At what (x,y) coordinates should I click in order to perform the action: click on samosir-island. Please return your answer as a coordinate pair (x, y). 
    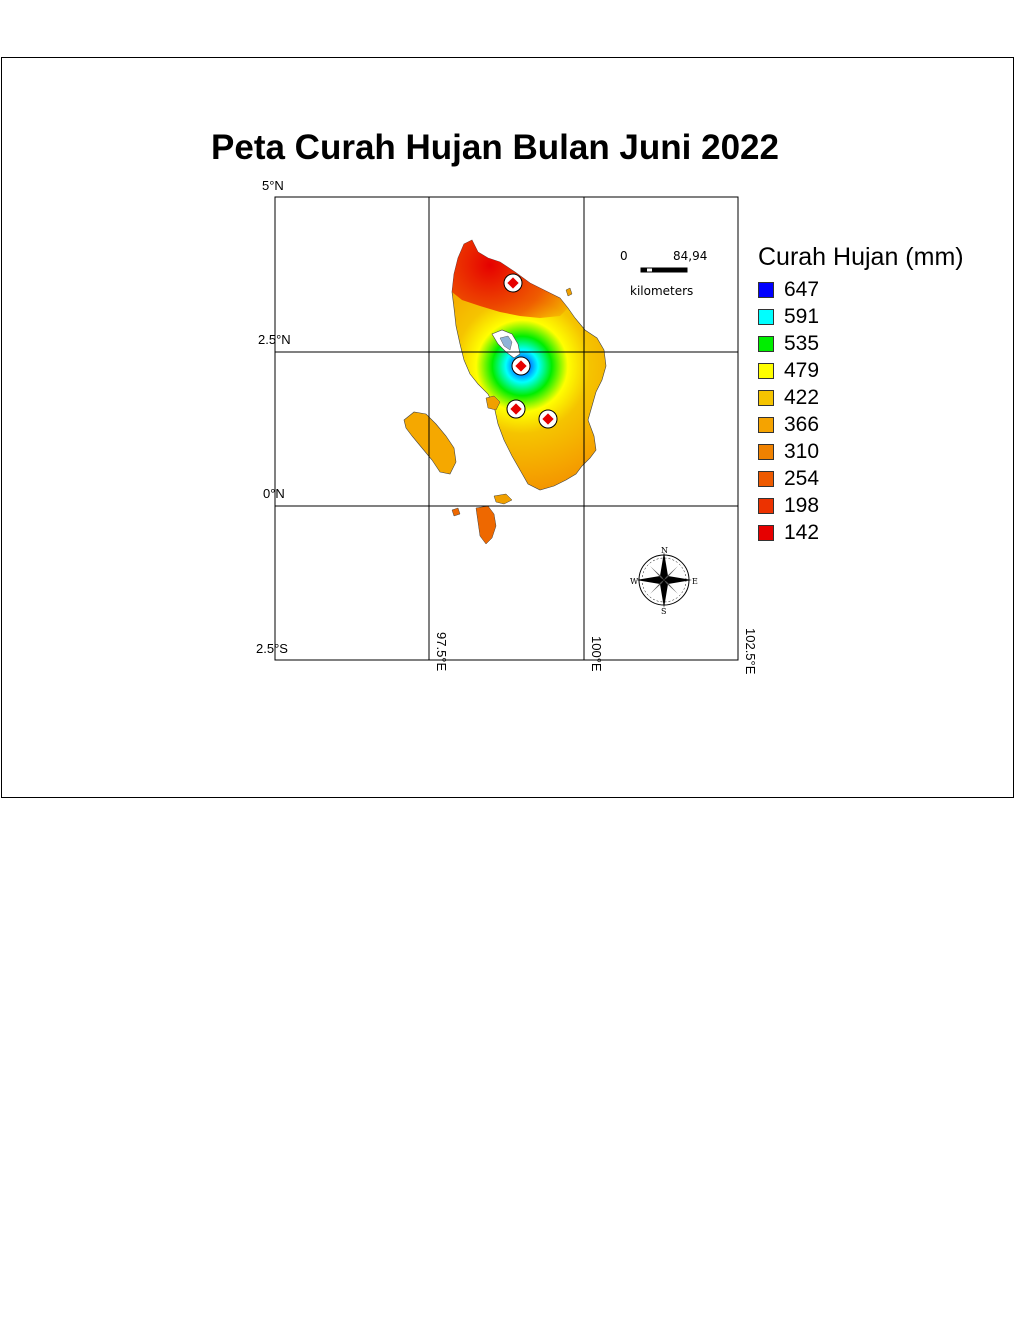
    Looking at the image, I should click on (506, 343).